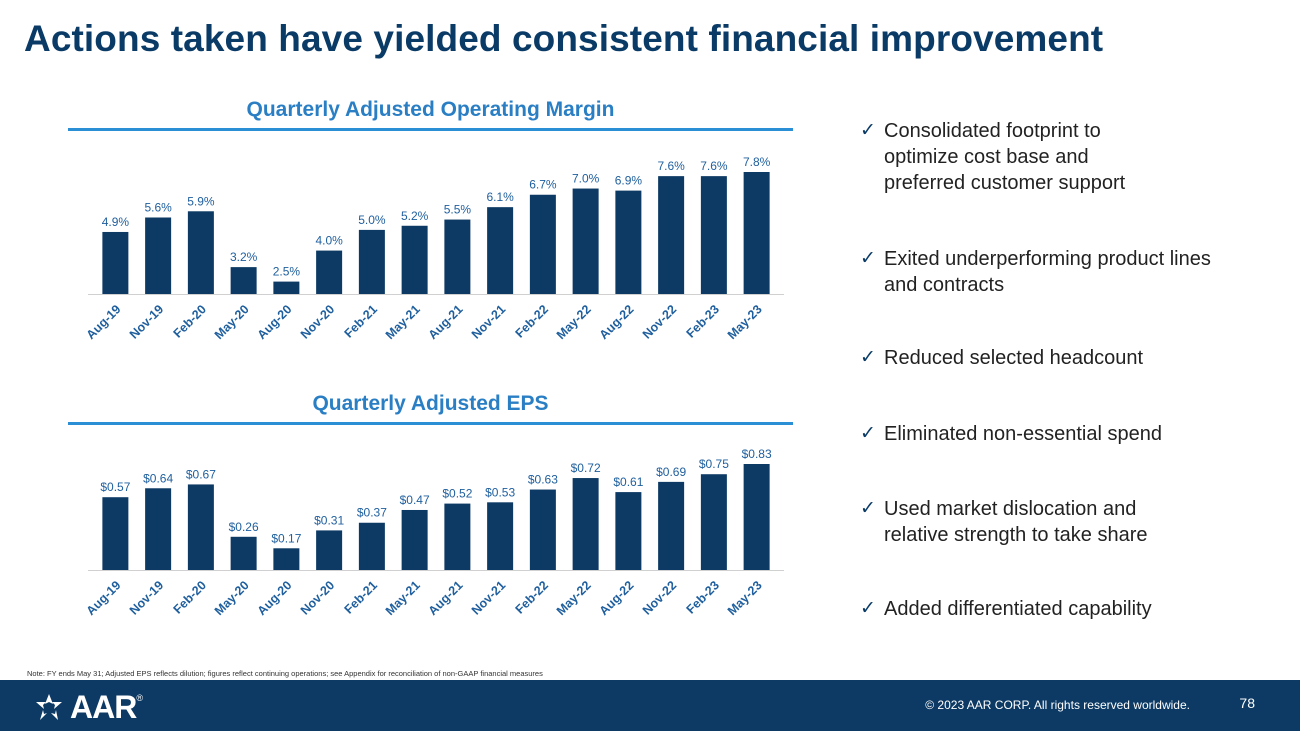 Image resolution: width=1300 pixels, height=731 pixels. What do you see at coordinates (500, 492) in the screenshot?
I see `data-label: $0.53` at bounding box center [500, 492].